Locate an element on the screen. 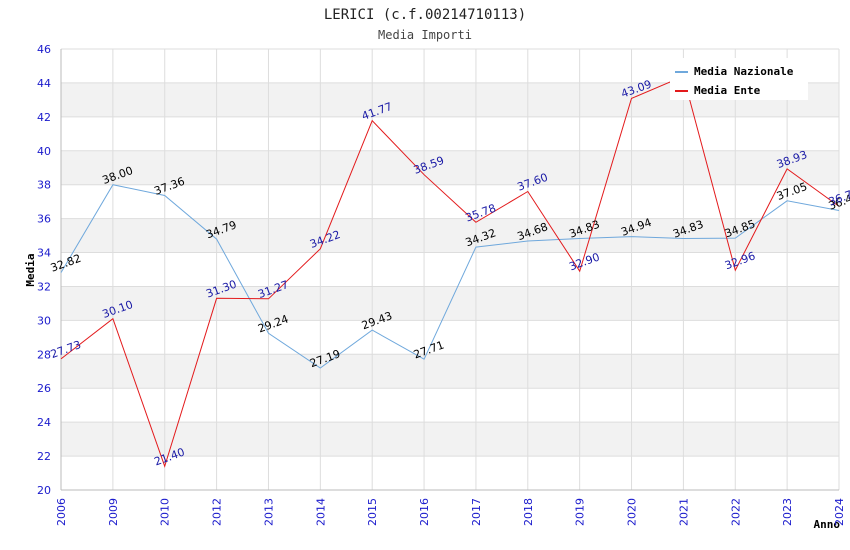  y-tick-label: 32 is located at coordinates (44, 286).